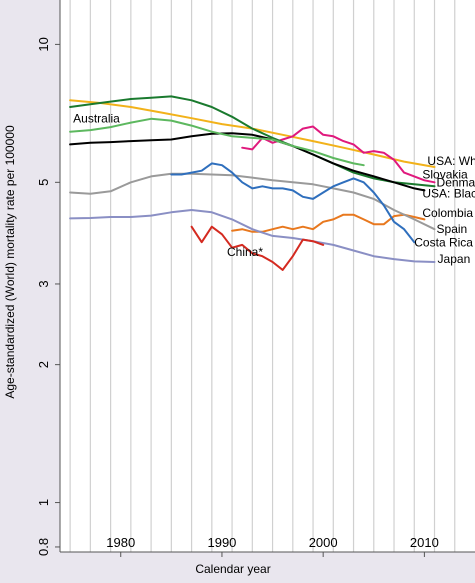 Image resolution: width=475 pixels, height=583 pixels. What do you see at coordinates (43, 44) in the screenshot?
I see `y-tick-label: 10` at bounding box center [43, 44].